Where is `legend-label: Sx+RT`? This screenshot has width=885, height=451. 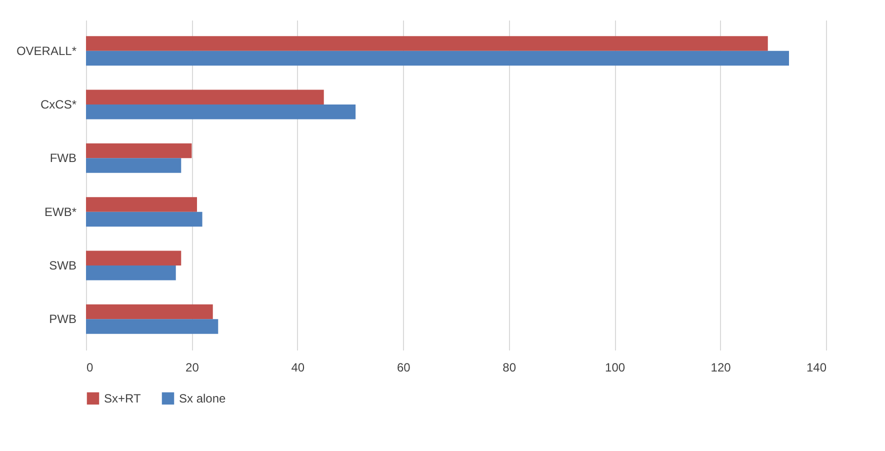 legend-label: Sx+RT is located at coordinates (123, 398).